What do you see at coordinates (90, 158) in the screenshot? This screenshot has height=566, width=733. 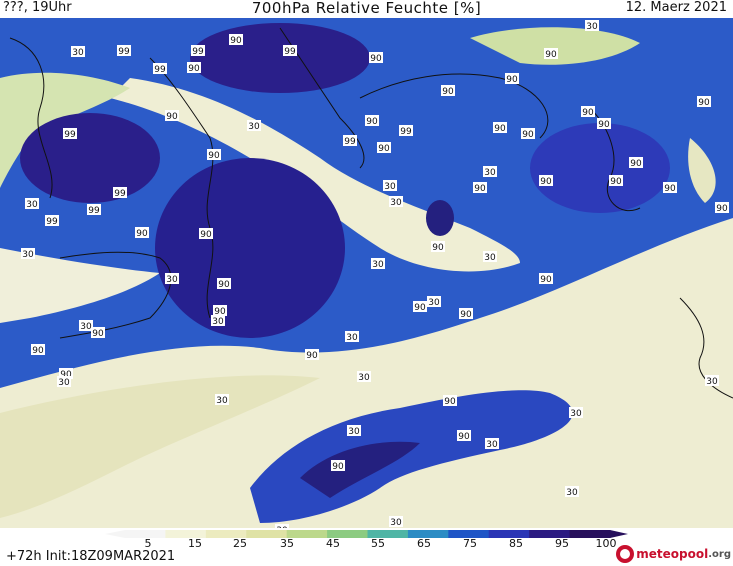 I see `very-moist-core-northwest` at bounding box center [90, 158].